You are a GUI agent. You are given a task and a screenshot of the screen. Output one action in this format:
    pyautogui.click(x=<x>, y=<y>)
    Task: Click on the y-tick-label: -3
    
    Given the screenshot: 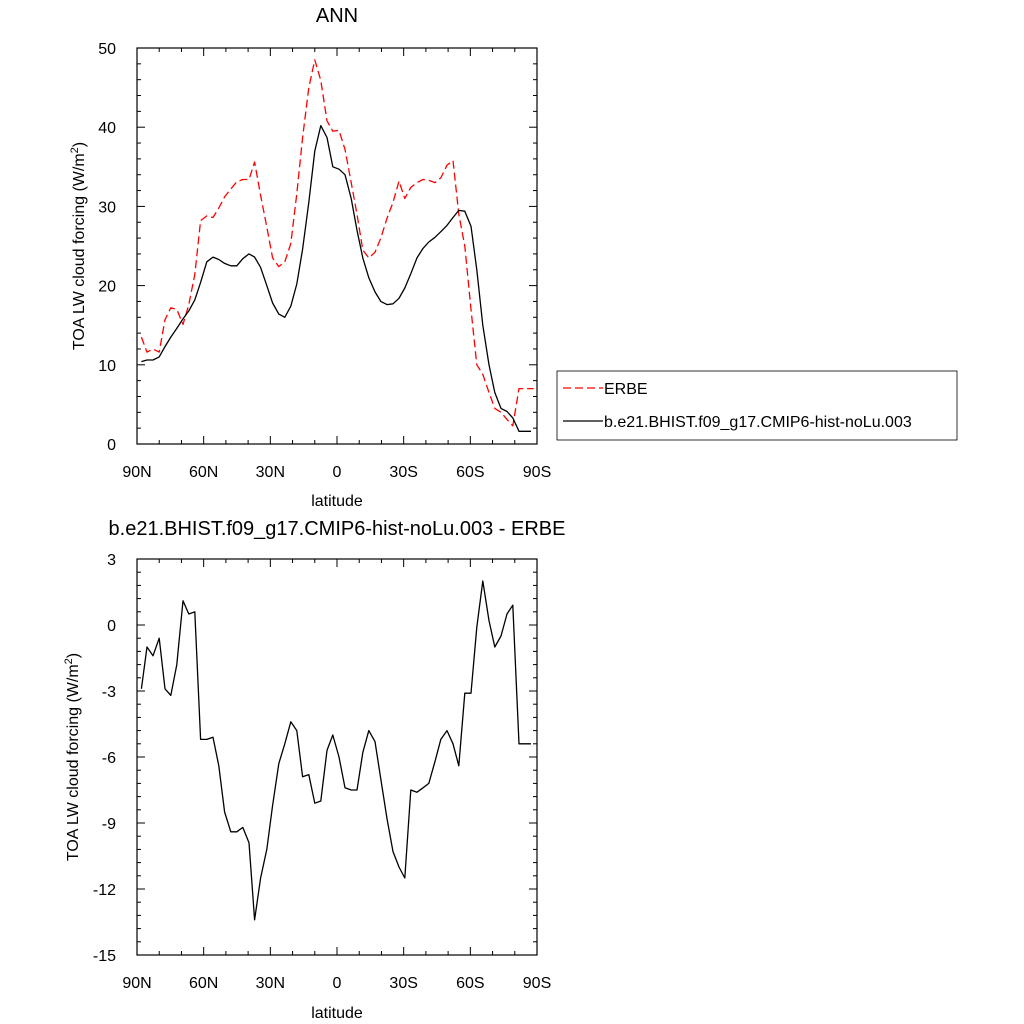 What is the action you would take?
    pyautogui.click(x=109, y=692)
    